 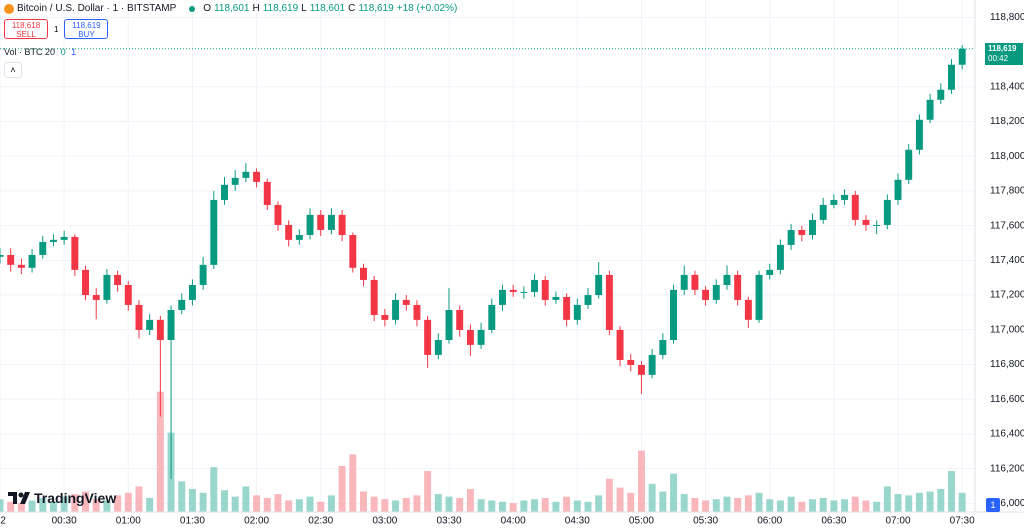 What do you see at coordinates (705, 521) in the screenshot?
I see `x-tick-label: 05:30` at bounding box center [705, 521].